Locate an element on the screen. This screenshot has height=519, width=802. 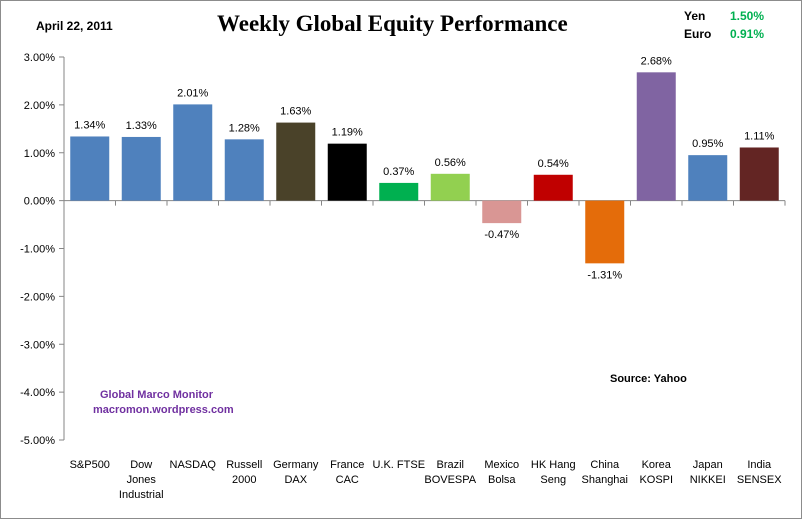
category-label: U.K. FTSE is located at coordinates (398, 465).